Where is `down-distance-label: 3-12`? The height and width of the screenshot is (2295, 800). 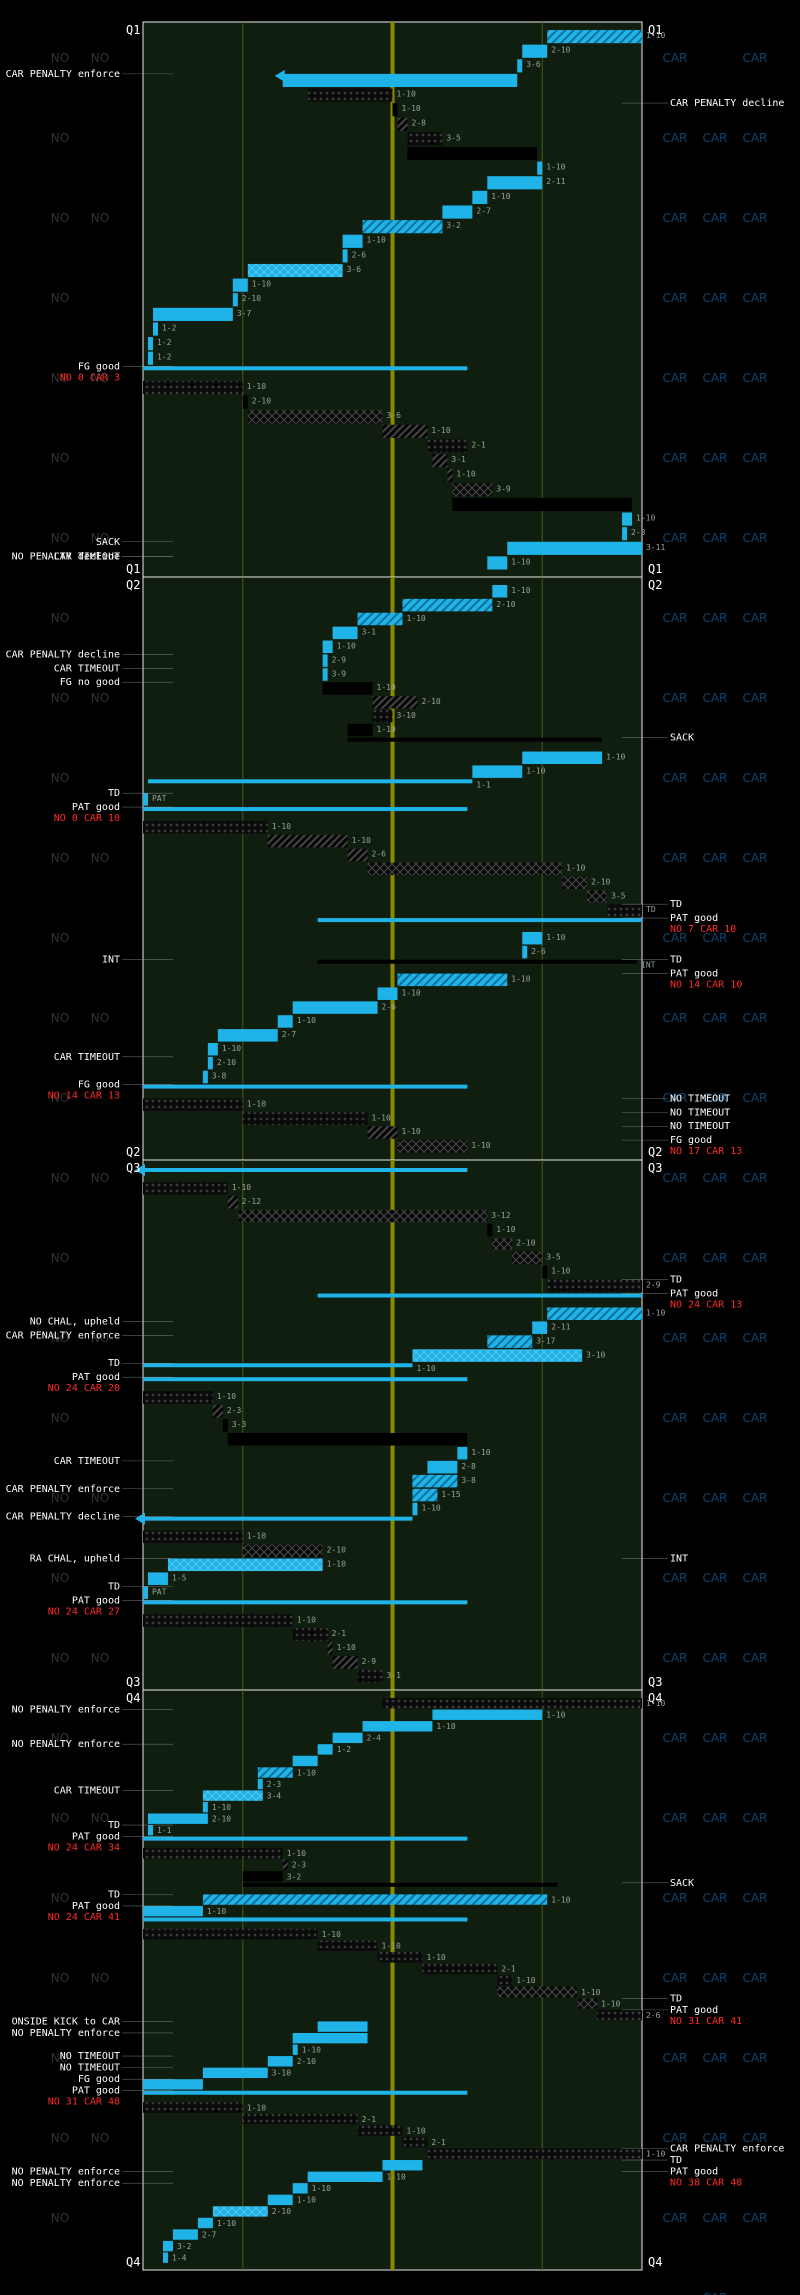
down-distance-label: 3-12 is located at coordinates (500, 1215).